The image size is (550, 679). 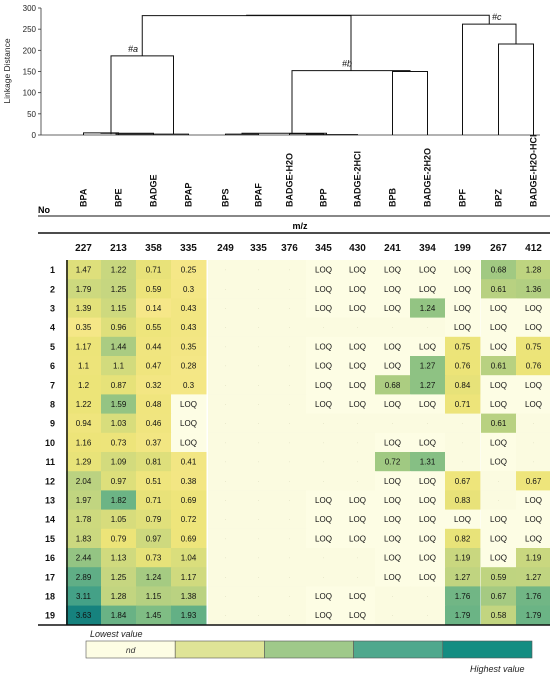 I want to click on mz-value: 227, so click(x=83, y=248).